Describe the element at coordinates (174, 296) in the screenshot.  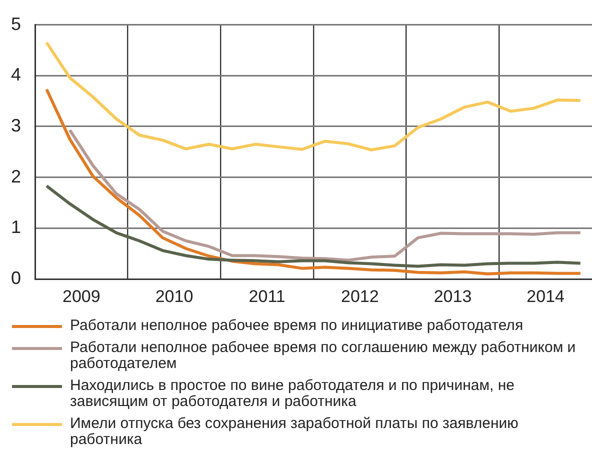
I see `x-tick-label: 2010` at that location.